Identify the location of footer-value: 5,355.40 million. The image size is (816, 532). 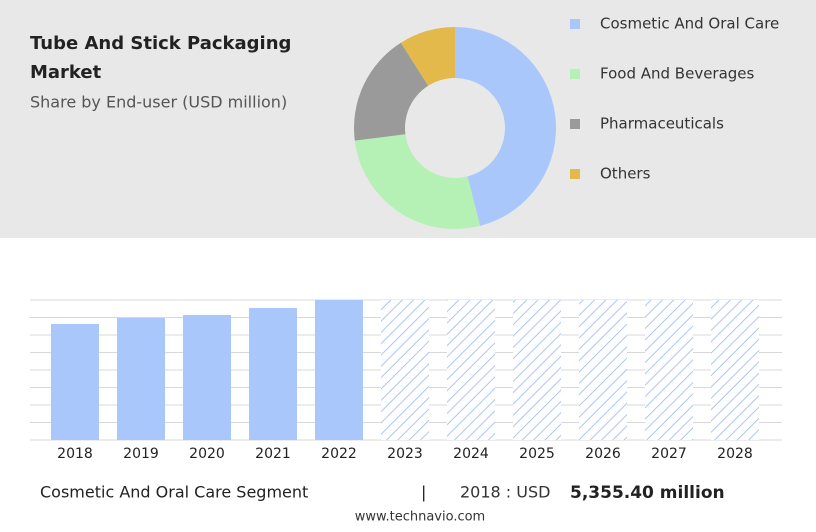
(647, 493).